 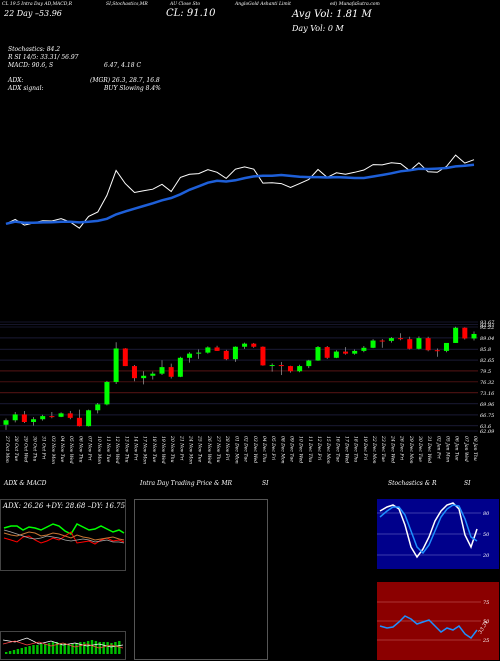 What do you see at coordinates (125, 80) in the screenshot?
I see `adx-value: (MGR) 26.3, 28.7, 16.8` at bounding box center [125, 80].